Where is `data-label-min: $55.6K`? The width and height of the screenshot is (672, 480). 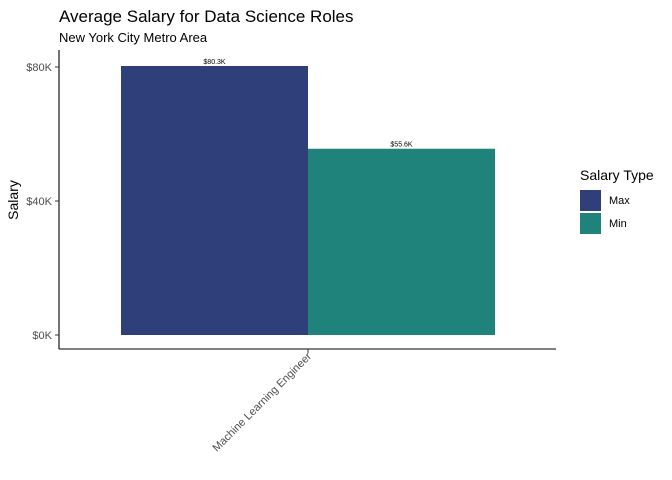
data-label-min: $55.6K is located at coordinates (401, 145).